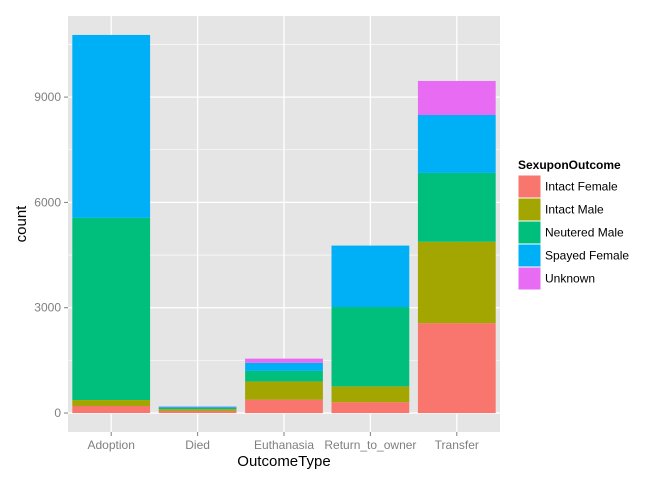 The image size is (672, 480). I want to click on legend-label: Intact Female, so click(581, 187).